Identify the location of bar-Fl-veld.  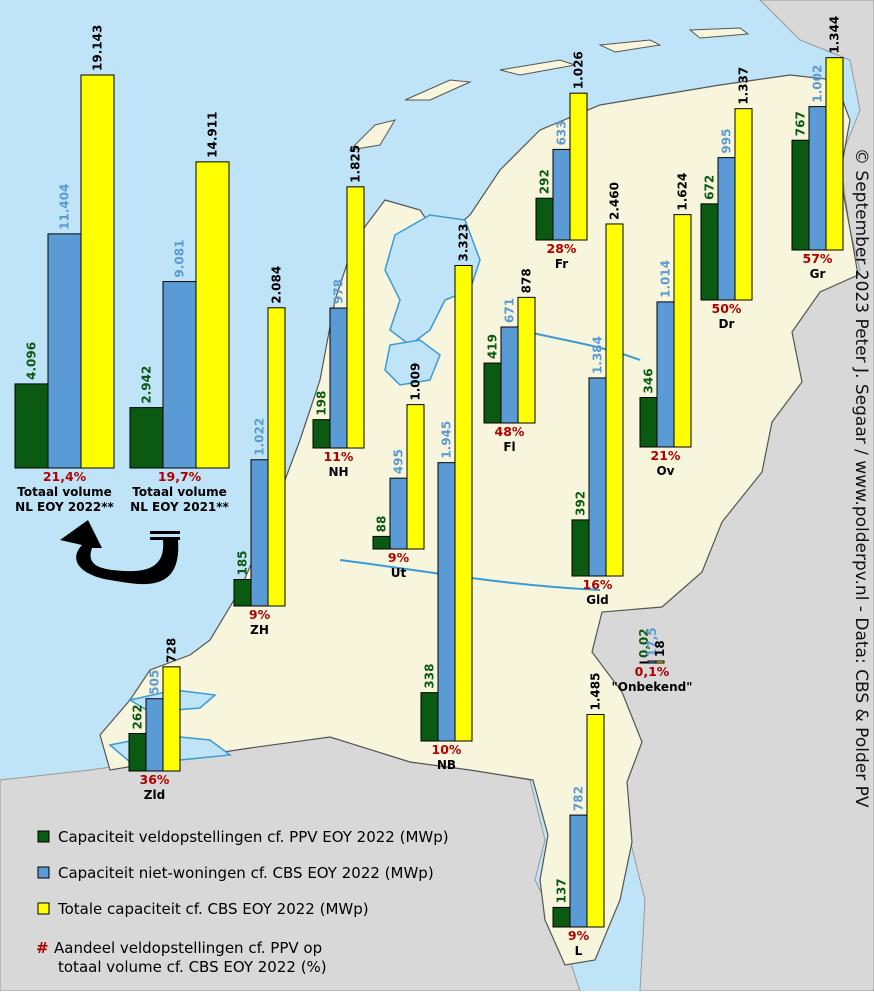
(492, 393).